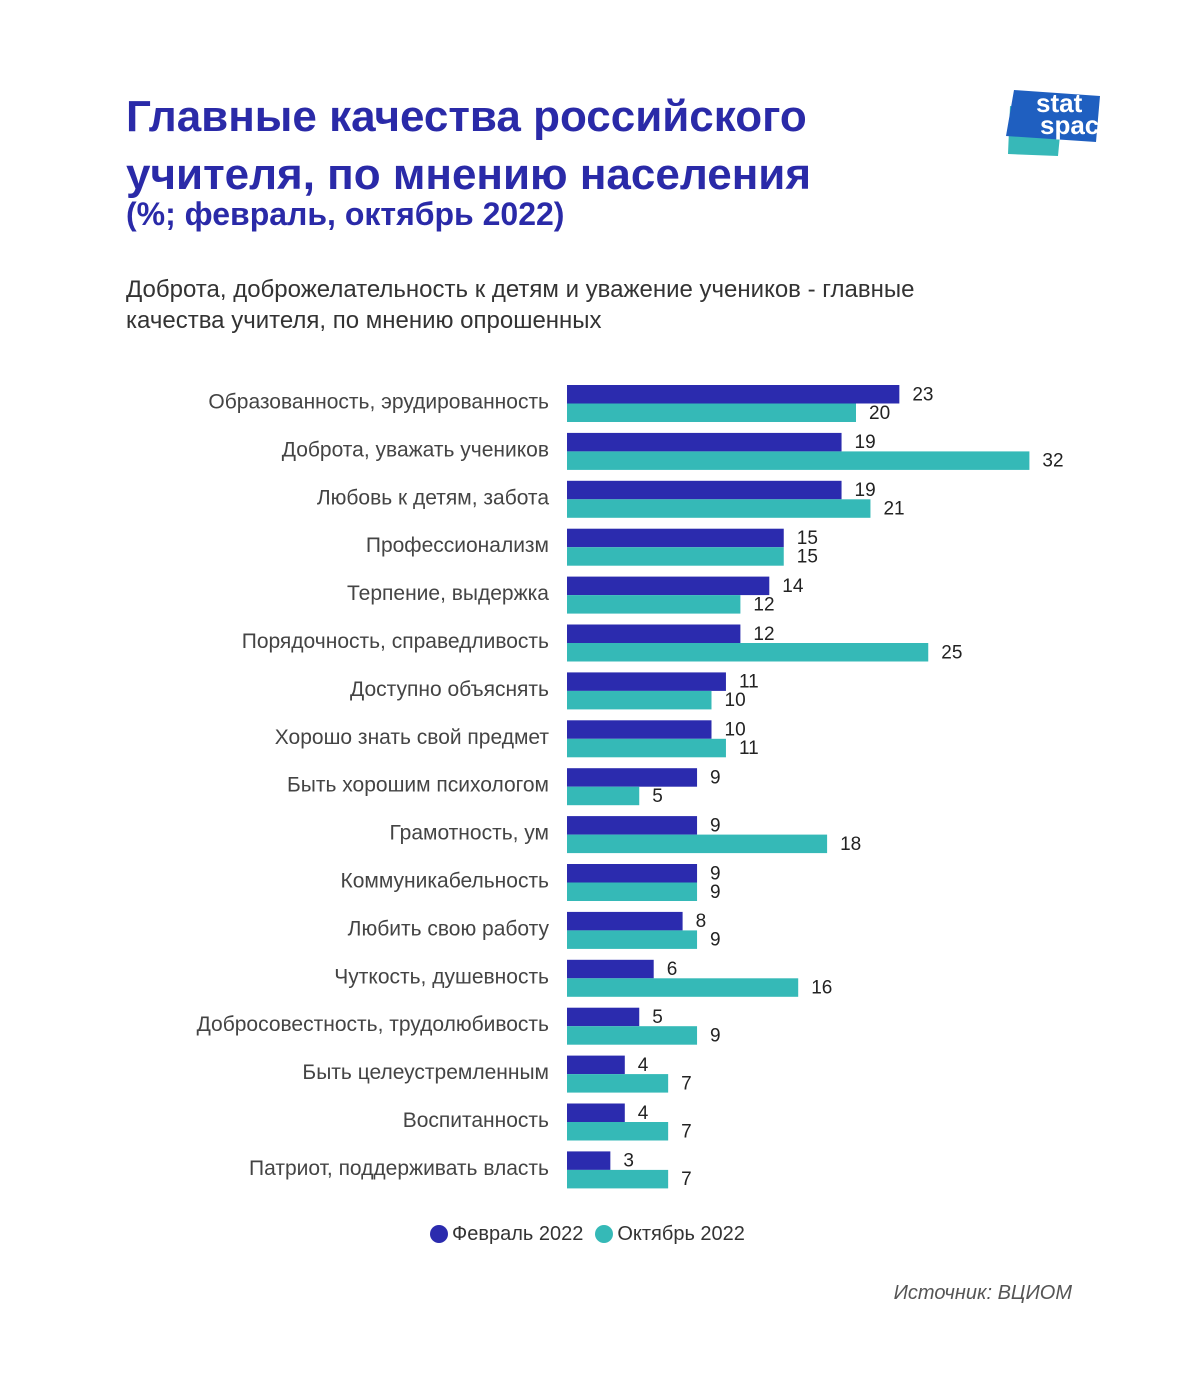 This screenshot has width=1200, height=1386. Describe the element at coordinates (399, 1168) in the screenshot. I see `category-label: Патриот, поддерживать власть` at that location.